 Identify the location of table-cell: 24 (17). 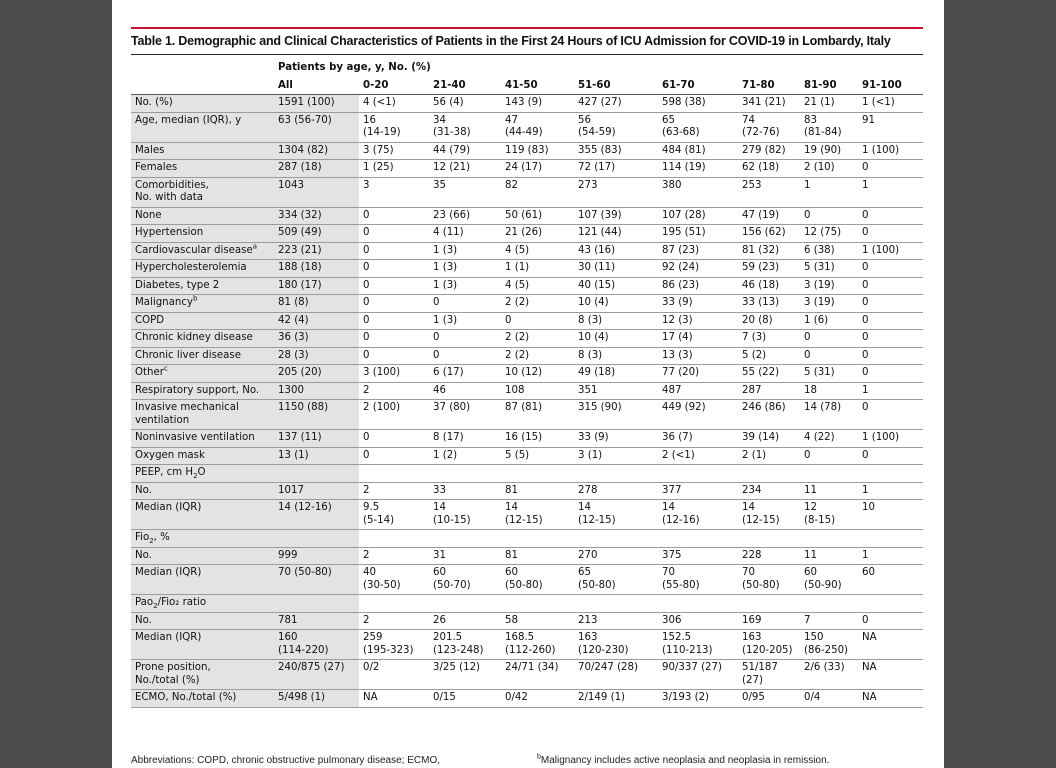
(537, 168).